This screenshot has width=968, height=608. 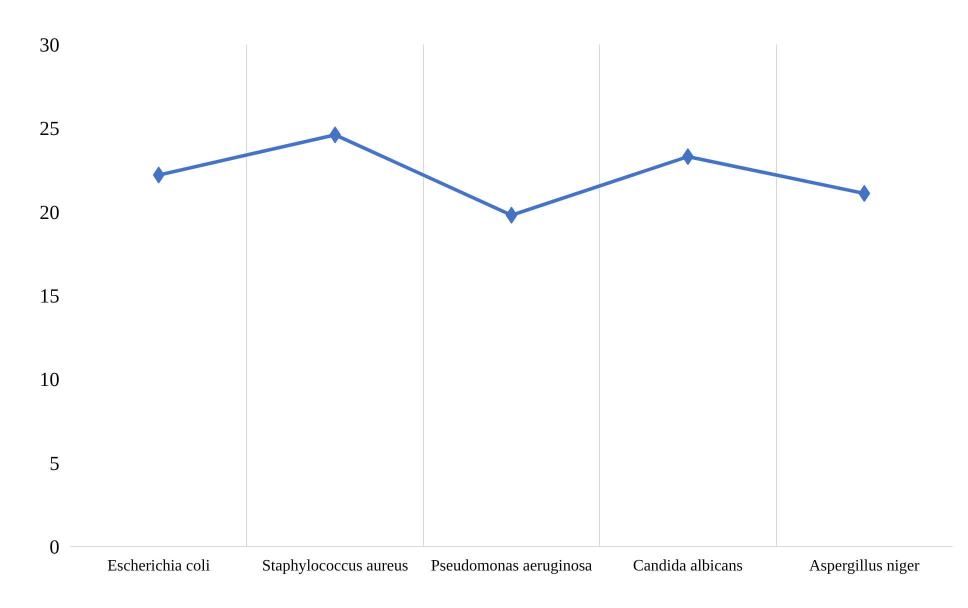 What do you see at coordinates (335, 566) in the screenshot?
I see `x-tick-label: Staphylococcus aureus` at bounding box center [335, 566].